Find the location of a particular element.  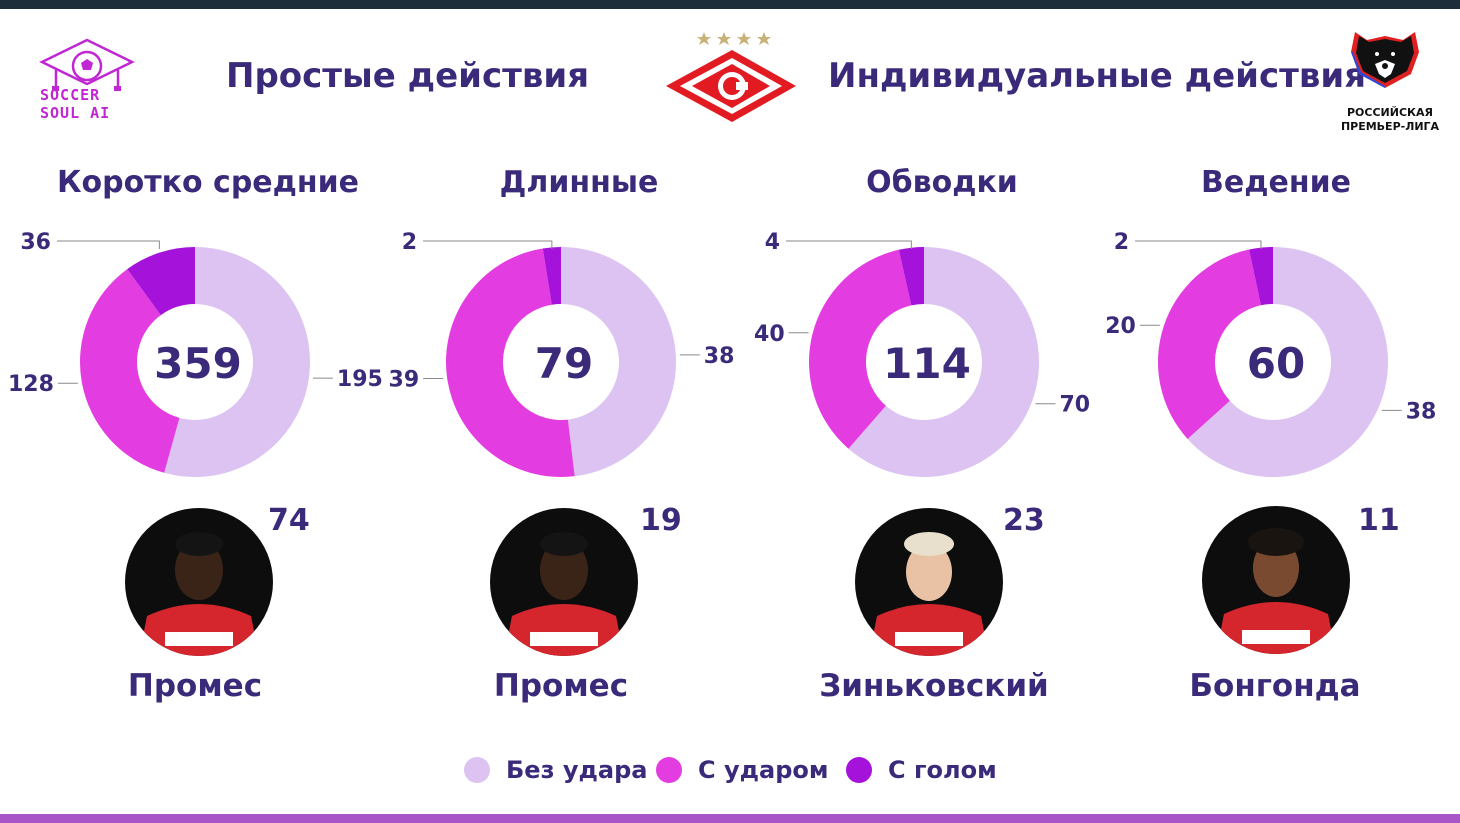

donut-chart-long: Длинные 38 39 2 79 is located at coordinates (562, 321).